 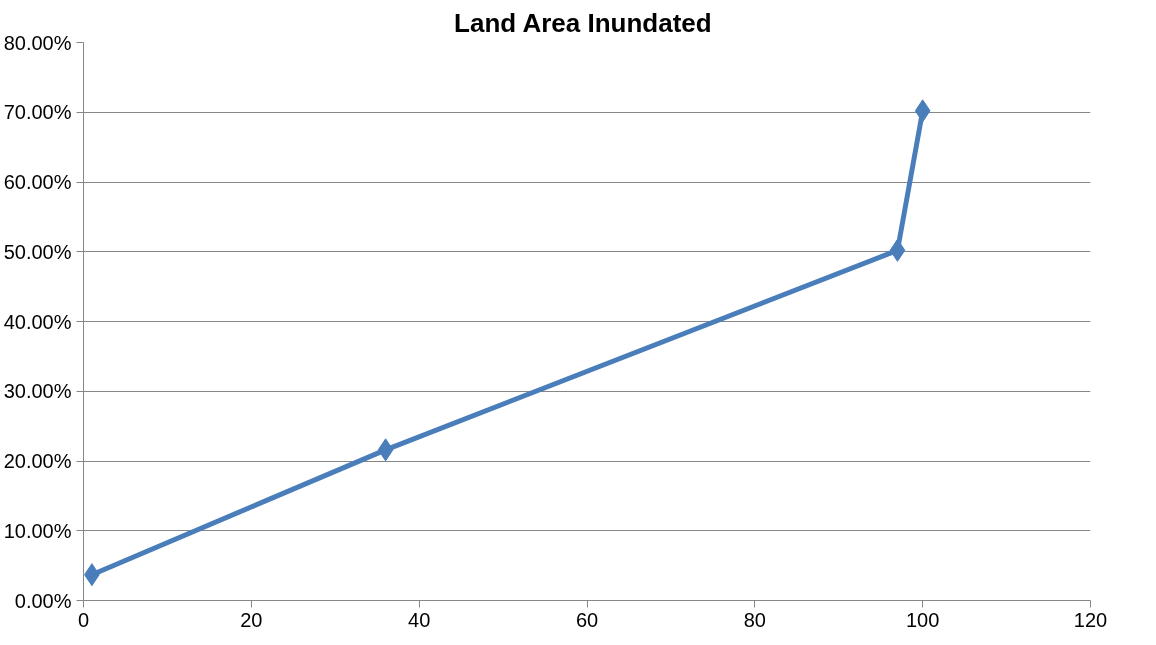 I want to click on x-tick-label: 120, so click(x=1090, y=619).